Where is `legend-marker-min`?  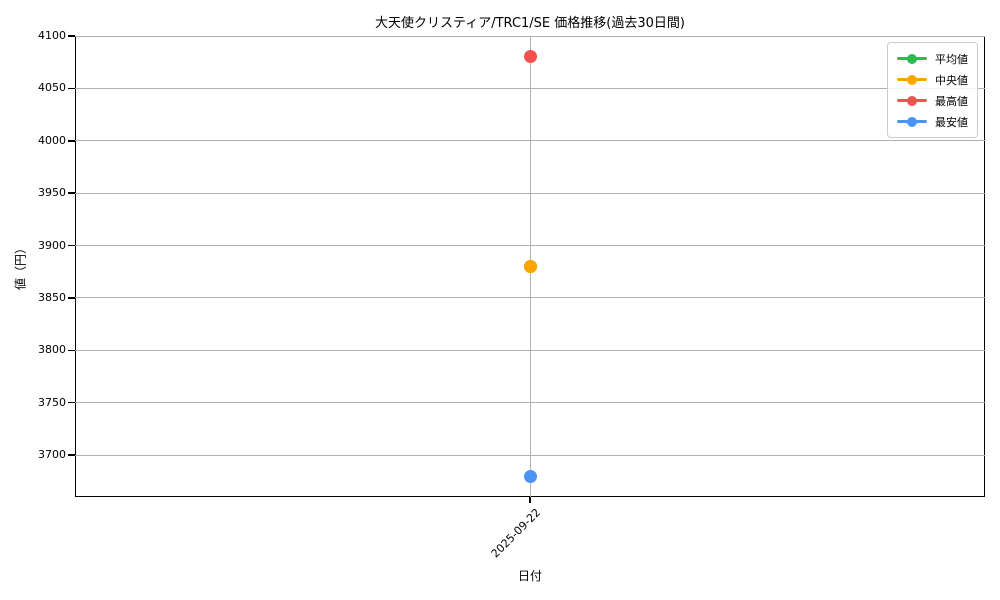 legend-marker-min is located at coordinates (912, 121).